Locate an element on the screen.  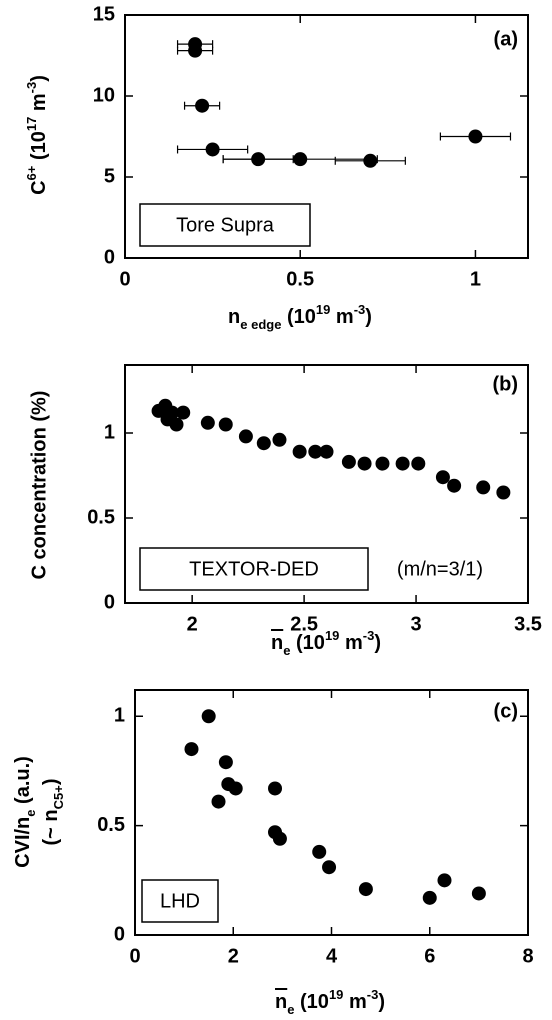
x-axis-label: ne edge (1019 m-3) is located at coordinates (300, 317).